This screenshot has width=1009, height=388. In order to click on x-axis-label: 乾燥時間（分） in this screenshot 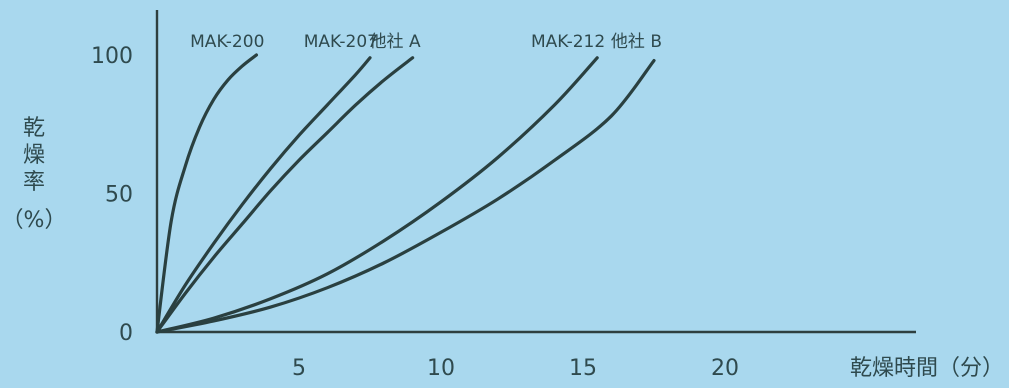, I will do `click(927, 368)`.